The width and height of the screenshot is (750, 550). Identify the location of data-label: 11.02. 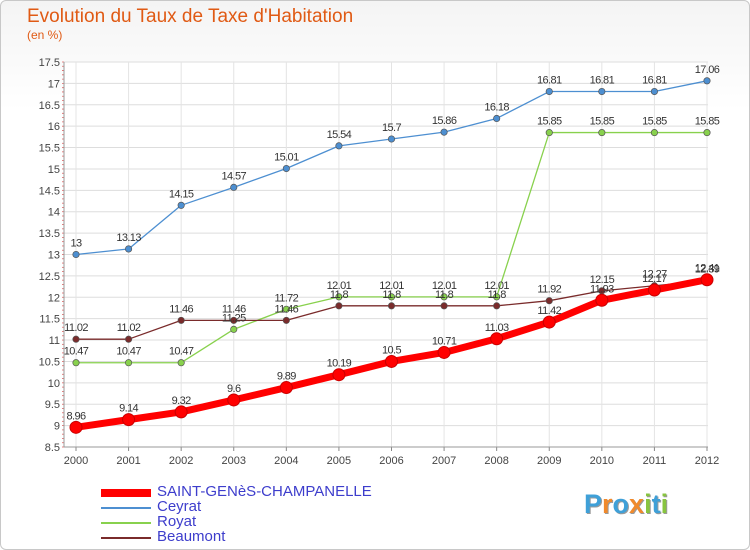
(129, 328).